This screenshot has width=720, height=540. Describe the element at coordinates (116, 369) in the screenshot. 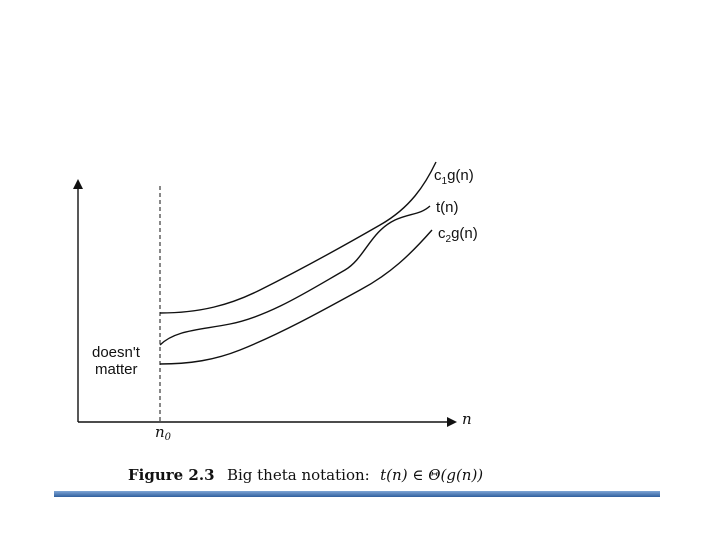

I see `region-label-line2: matter` at that location.